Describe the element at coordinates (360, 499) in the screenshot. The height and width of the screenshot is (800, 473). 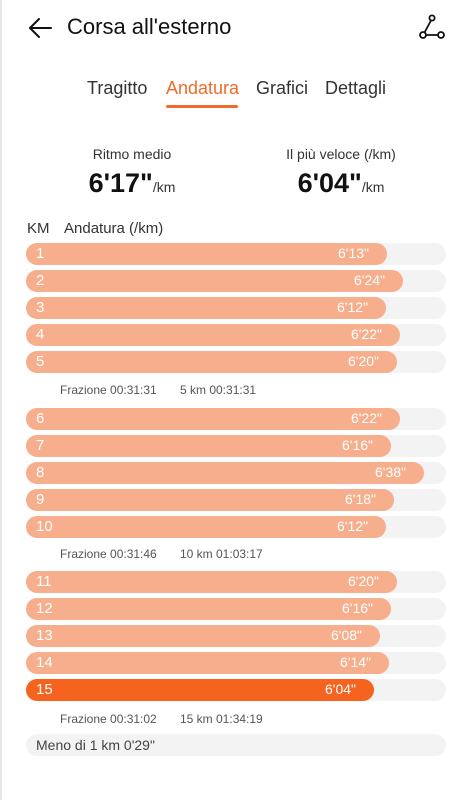
I see `lap-pace: 6'18"` at that location.